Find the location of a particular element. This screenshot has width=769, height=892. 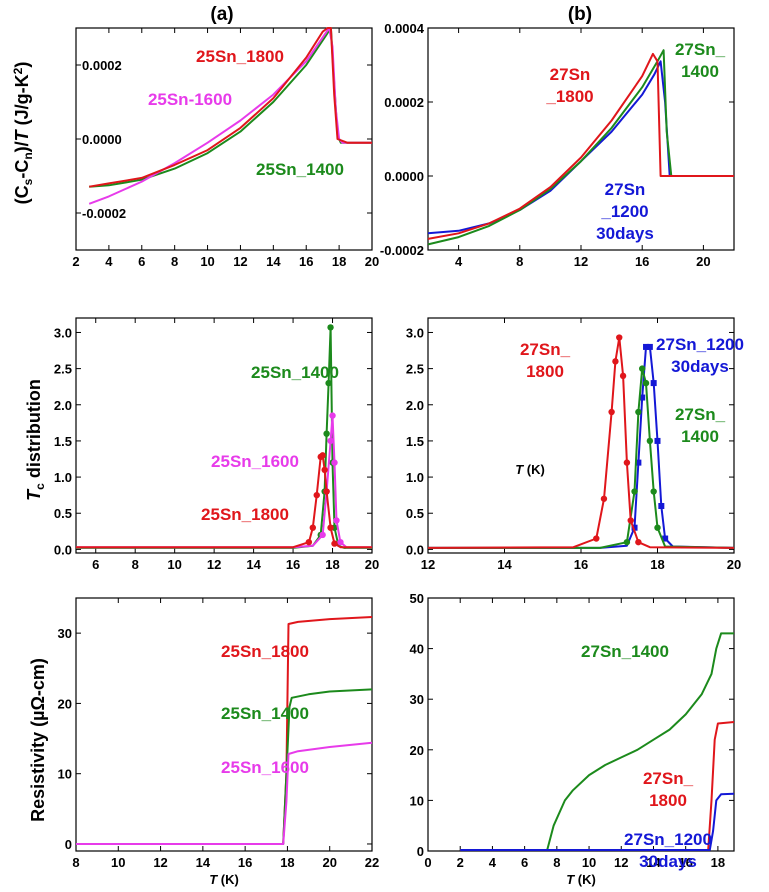

series-annotation: 25Sn-1600 is located at coordinates (190, 99).